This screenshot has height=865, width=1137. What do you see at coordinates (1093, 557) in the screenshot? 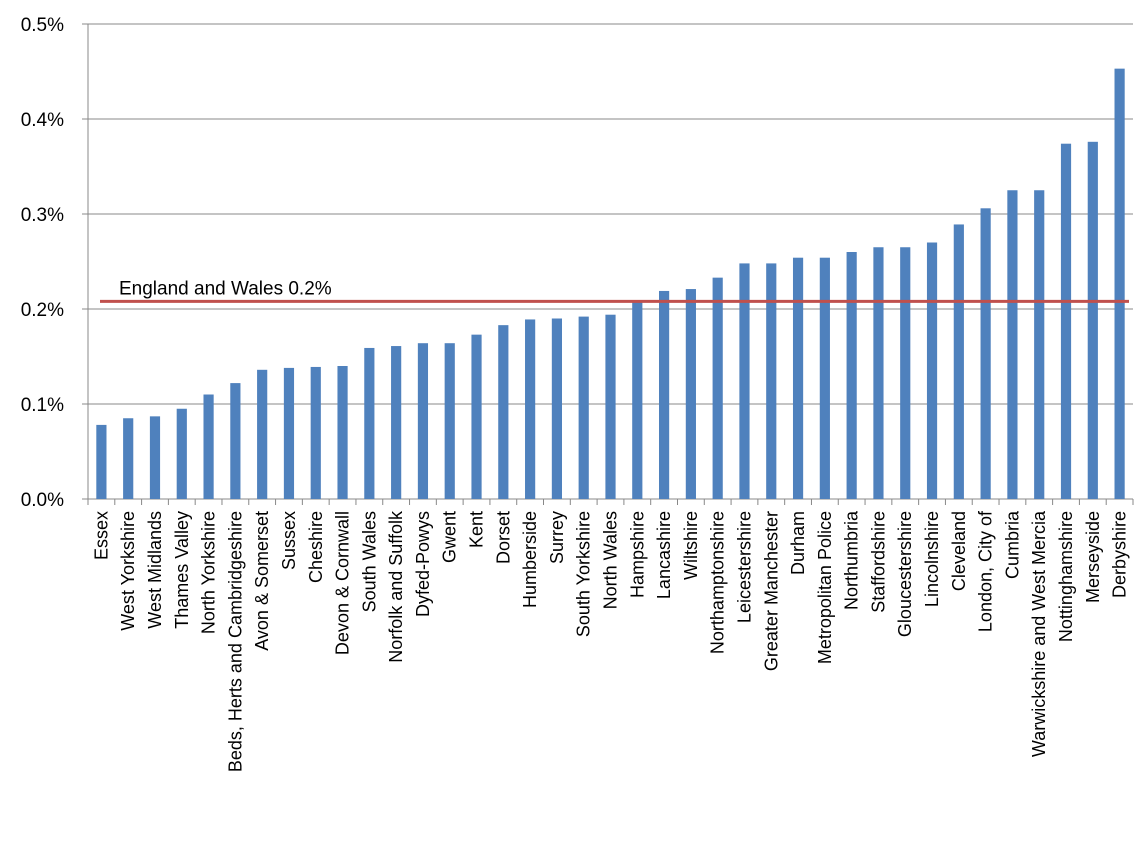
I see `x-category-label: Merseyside` at bounding box center [1093, 557].